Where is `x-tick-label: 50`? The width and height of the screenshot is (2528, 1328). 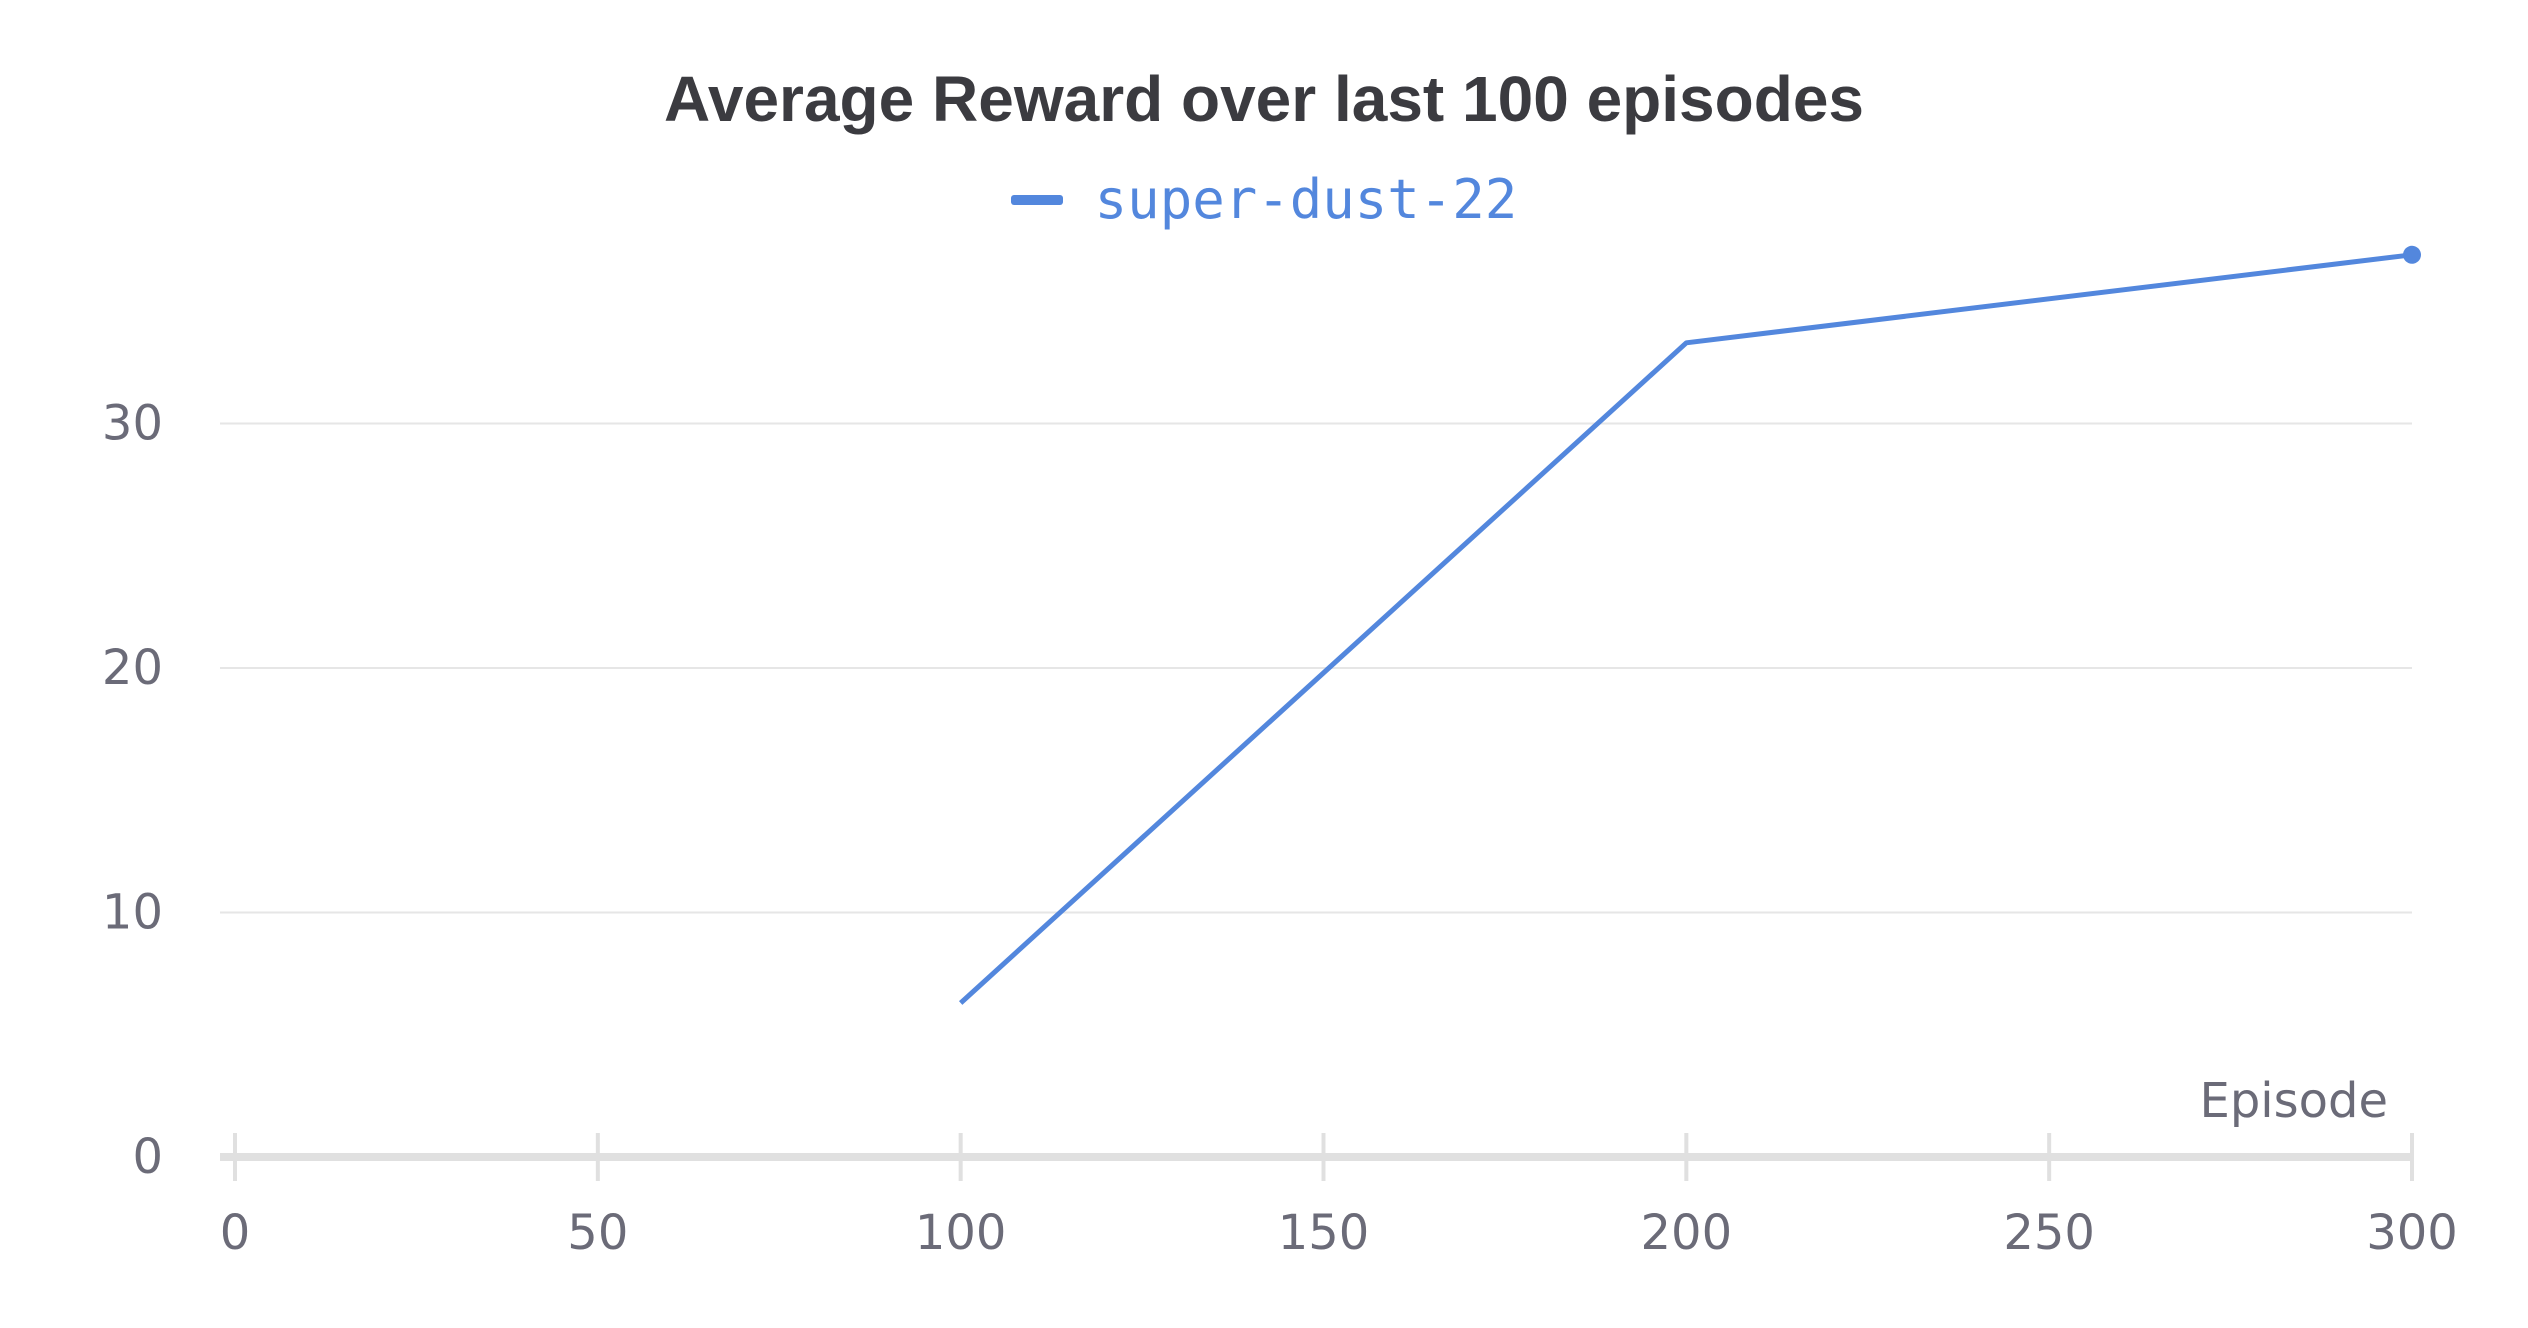 x-tick-label: 50 is located at coordinates (597, 1233).